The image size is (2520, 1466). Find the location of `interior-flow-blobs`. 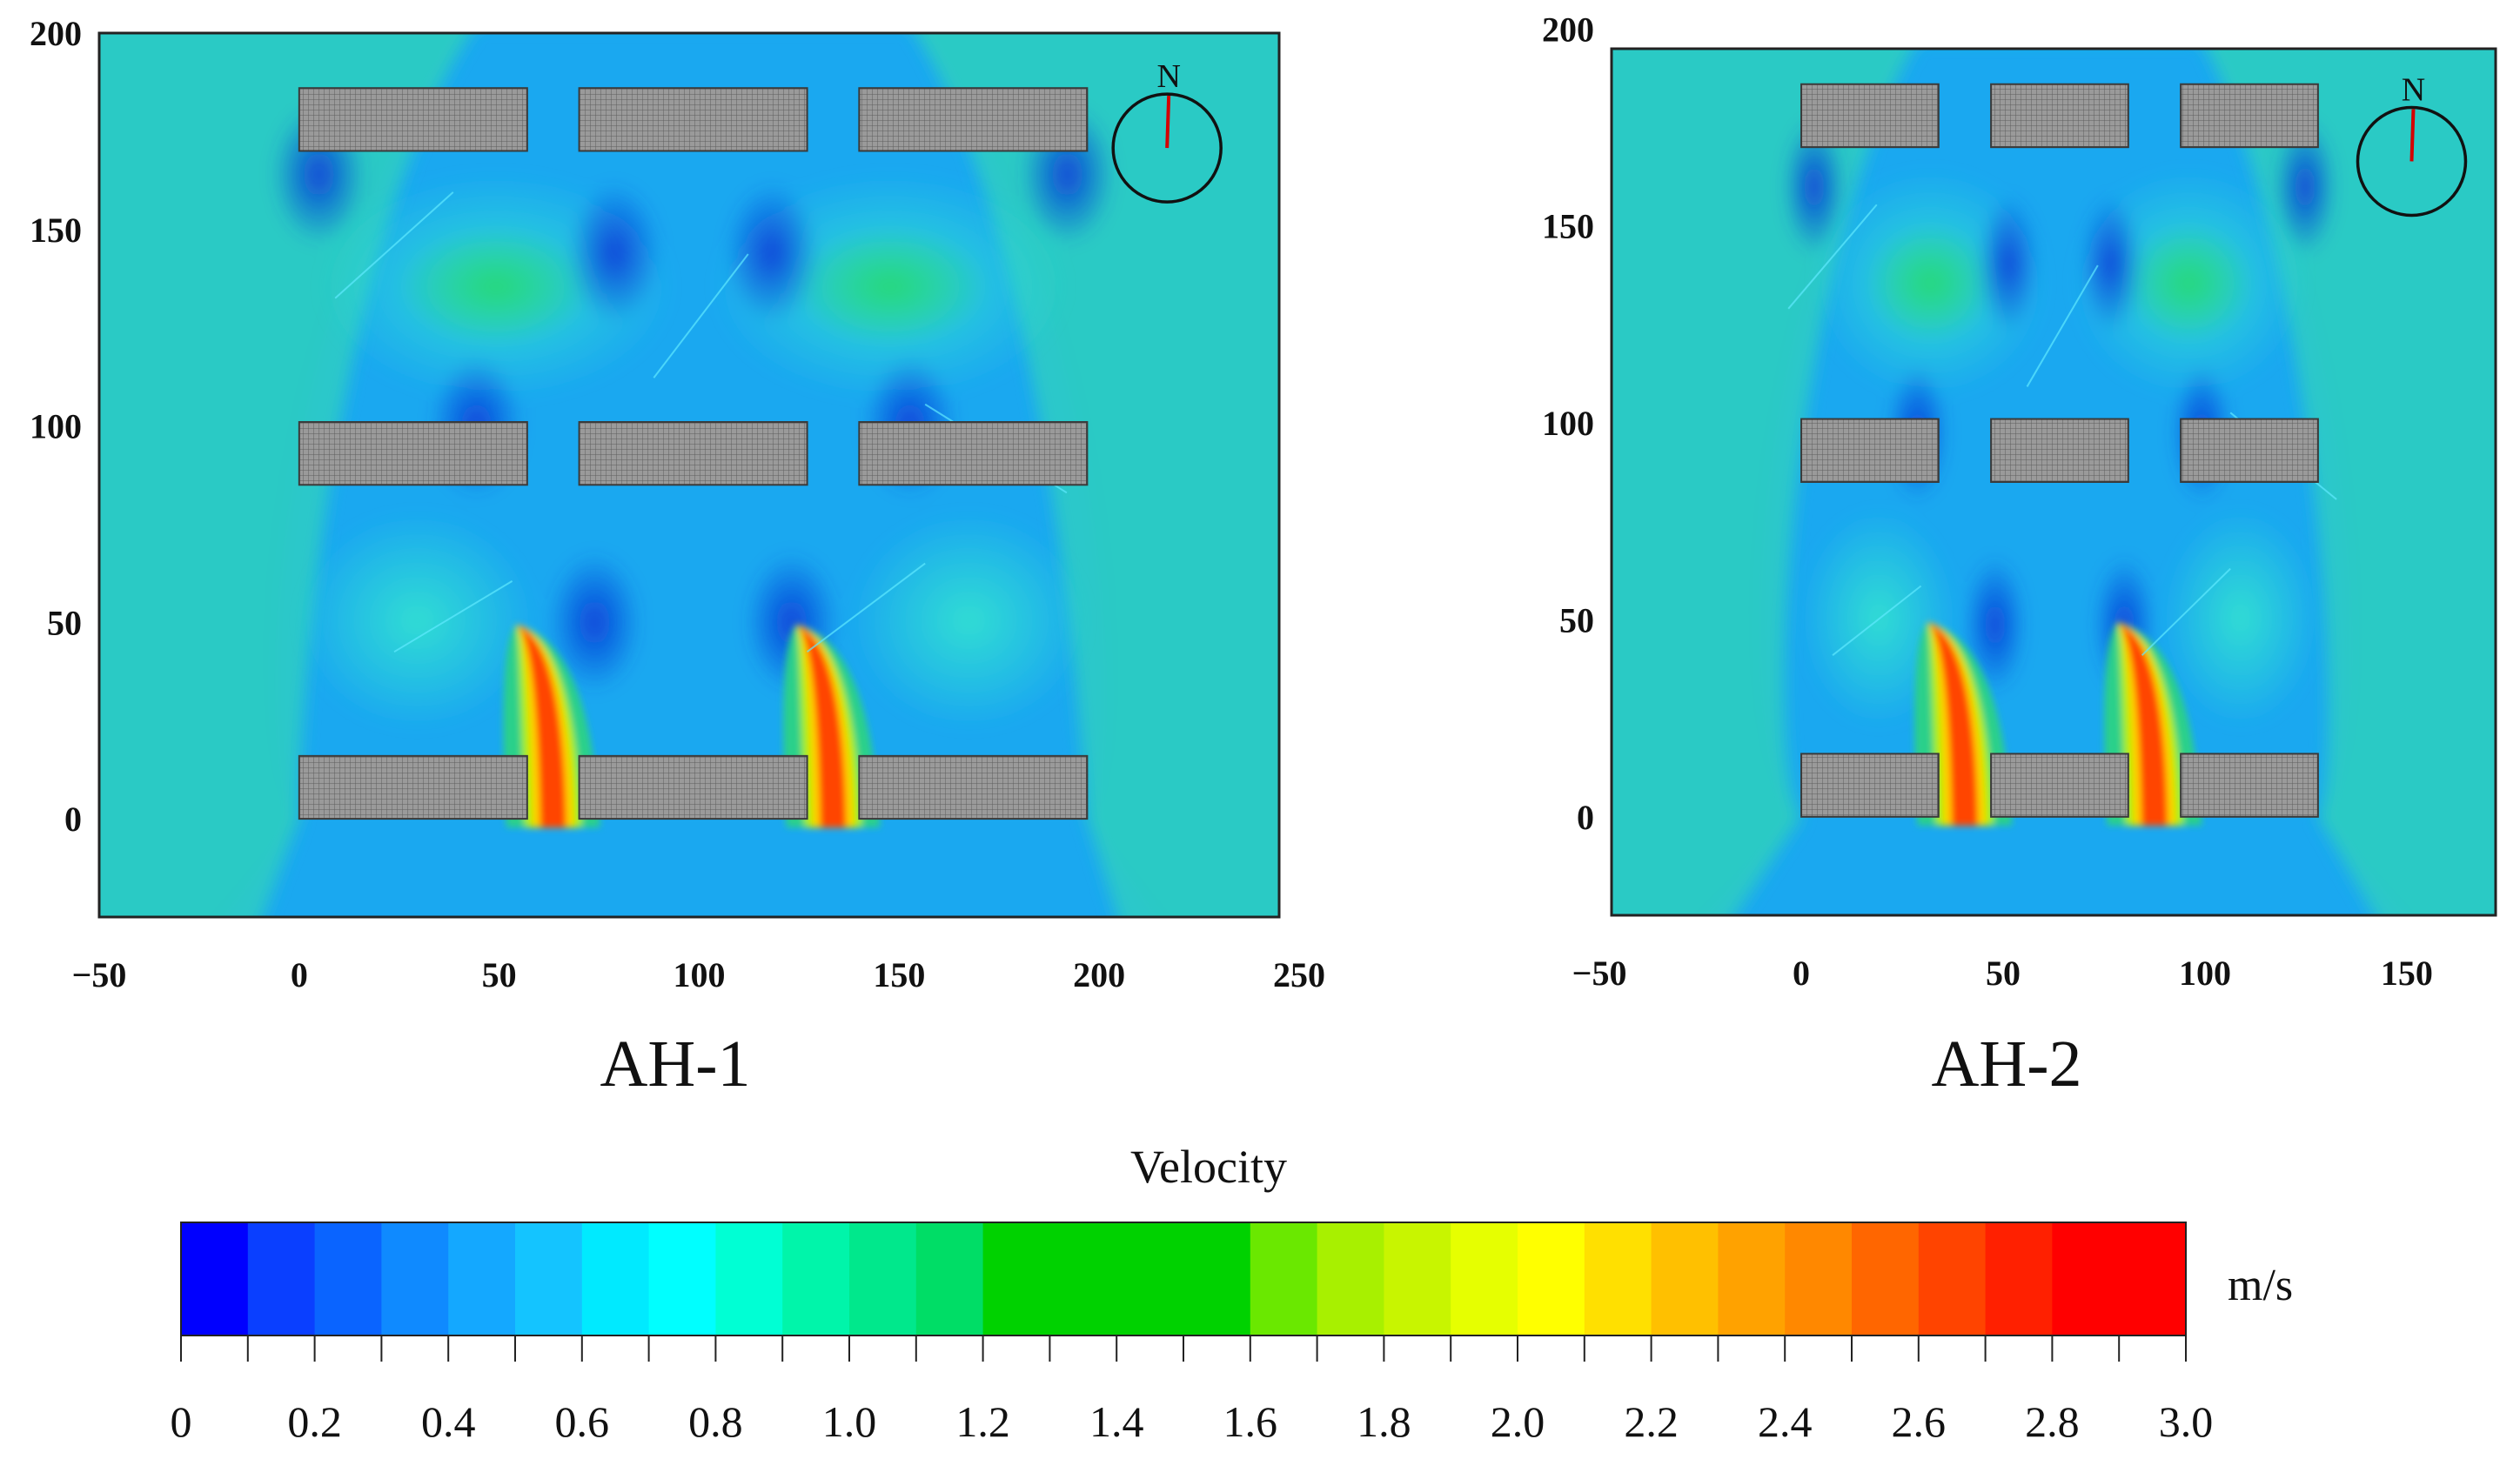

interior-flow-blobs is located at coordinates (2059, 422).